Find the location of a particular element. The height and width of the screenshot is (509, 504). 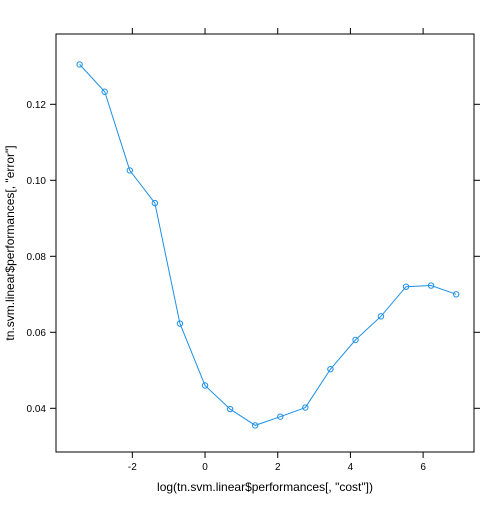

y-tick-label: 0.08 is located at coordinates (37, 257).